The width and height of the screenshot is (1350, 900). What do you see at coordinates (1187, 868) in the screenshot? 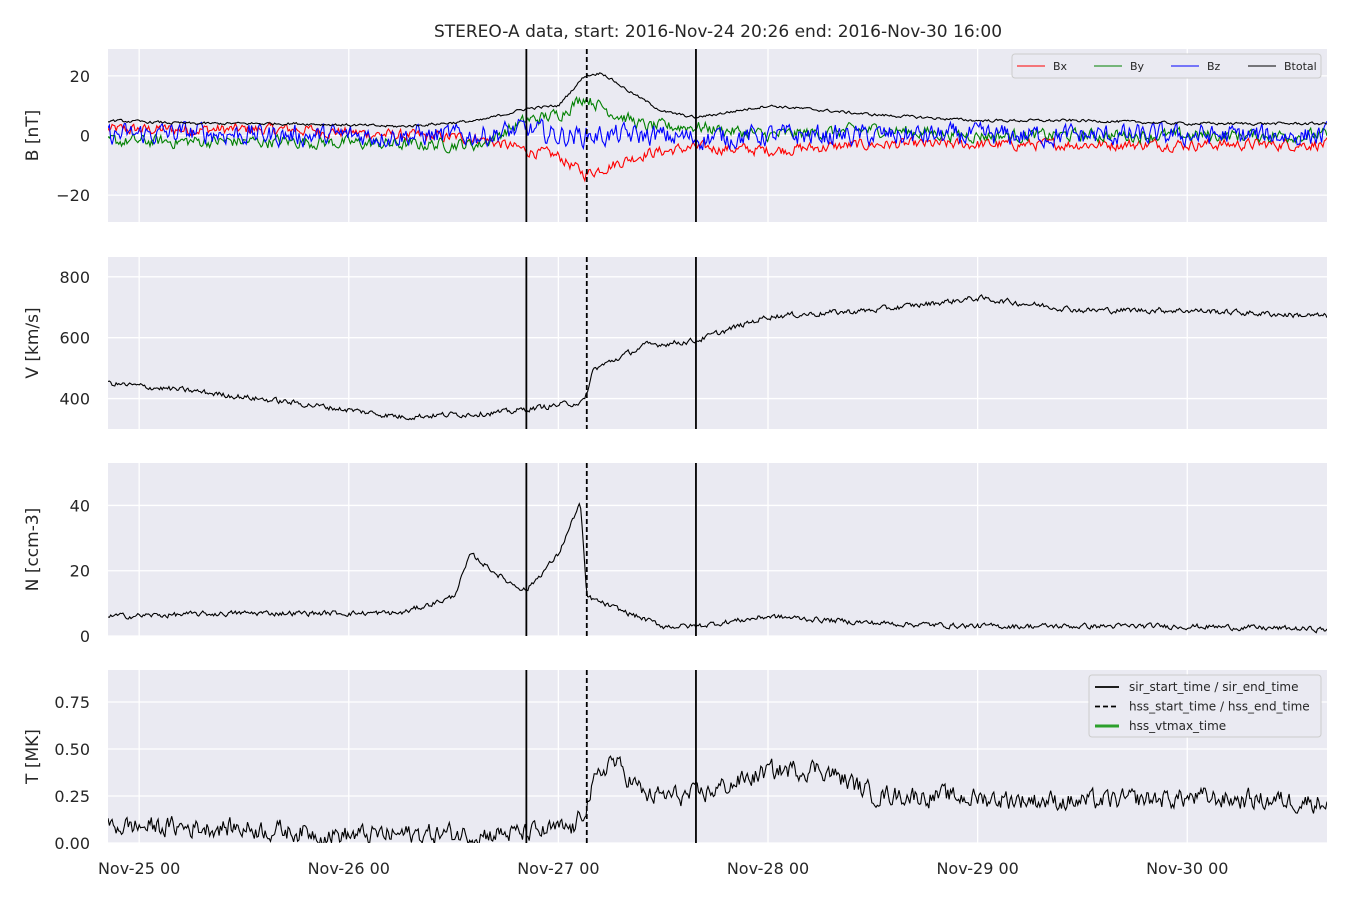
I see `x-tick-label: Nov-30 00` at bounding box center [1187, 868].